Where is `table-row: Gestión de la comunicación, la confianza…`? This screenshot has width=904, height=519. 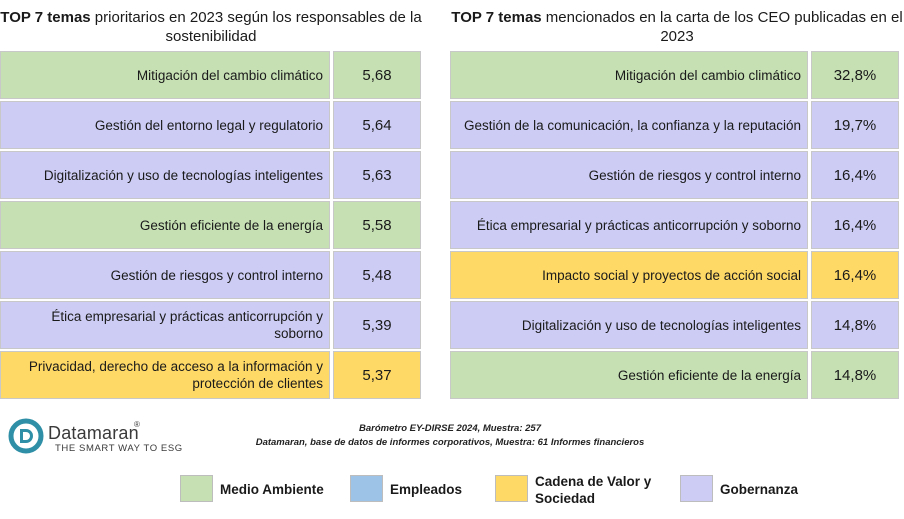
table-row: Gestión de la comunicación, la confianza… is located at coordinates (674, 125).